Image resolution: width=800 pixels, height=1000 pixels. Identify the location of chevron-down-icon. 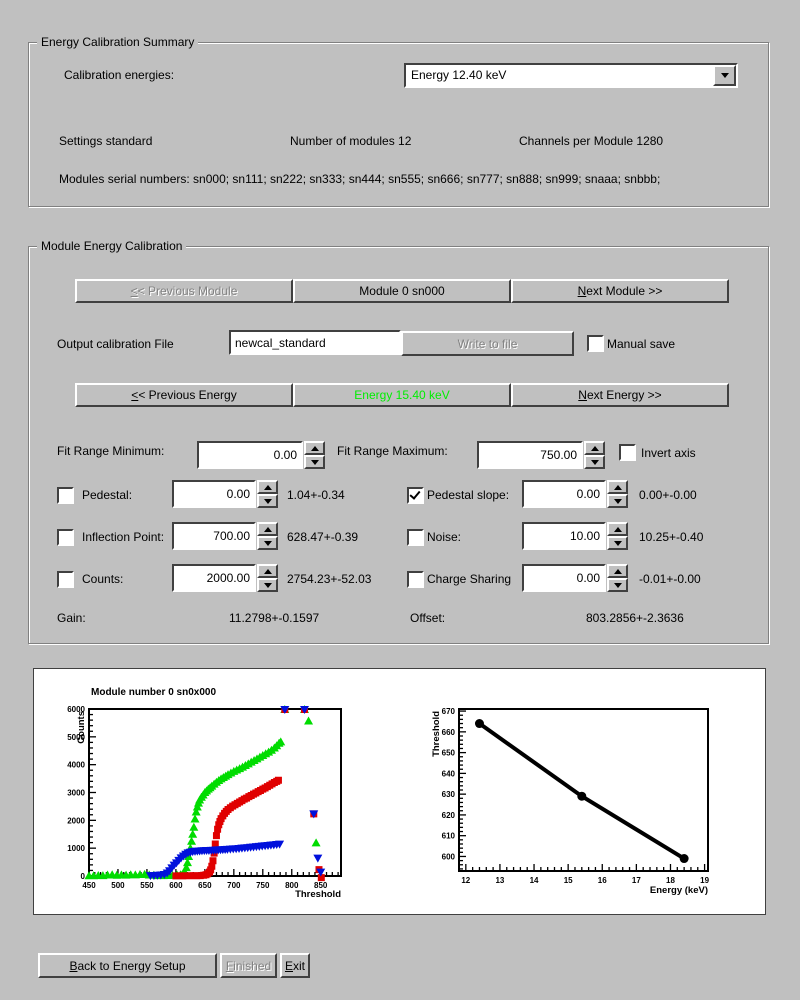
(724, 75).